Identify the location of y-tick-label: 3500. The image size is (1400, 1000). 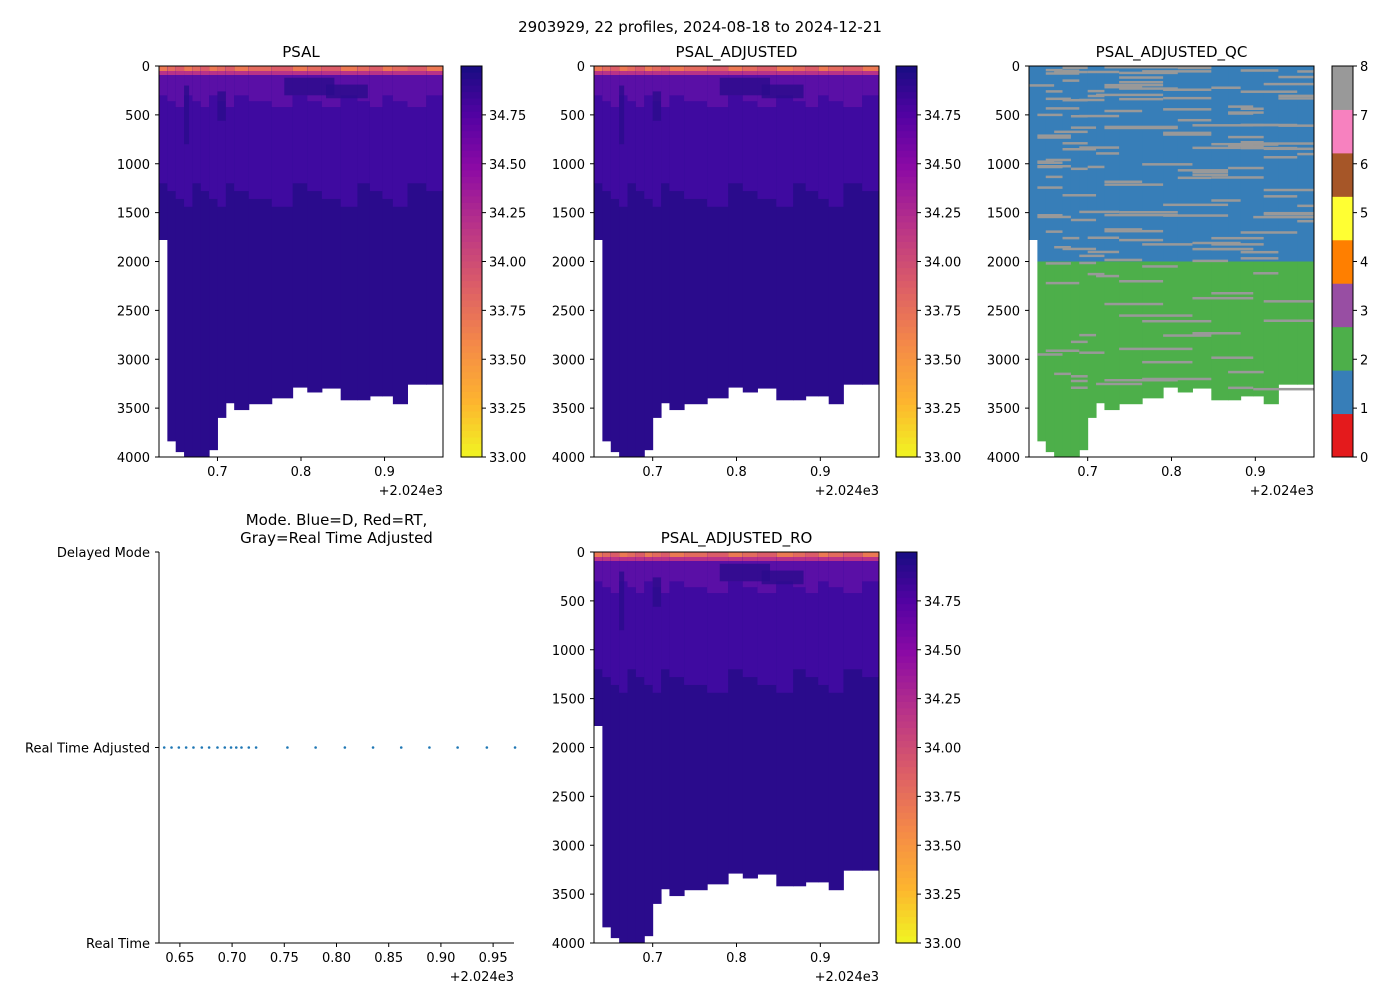
(568, 409).